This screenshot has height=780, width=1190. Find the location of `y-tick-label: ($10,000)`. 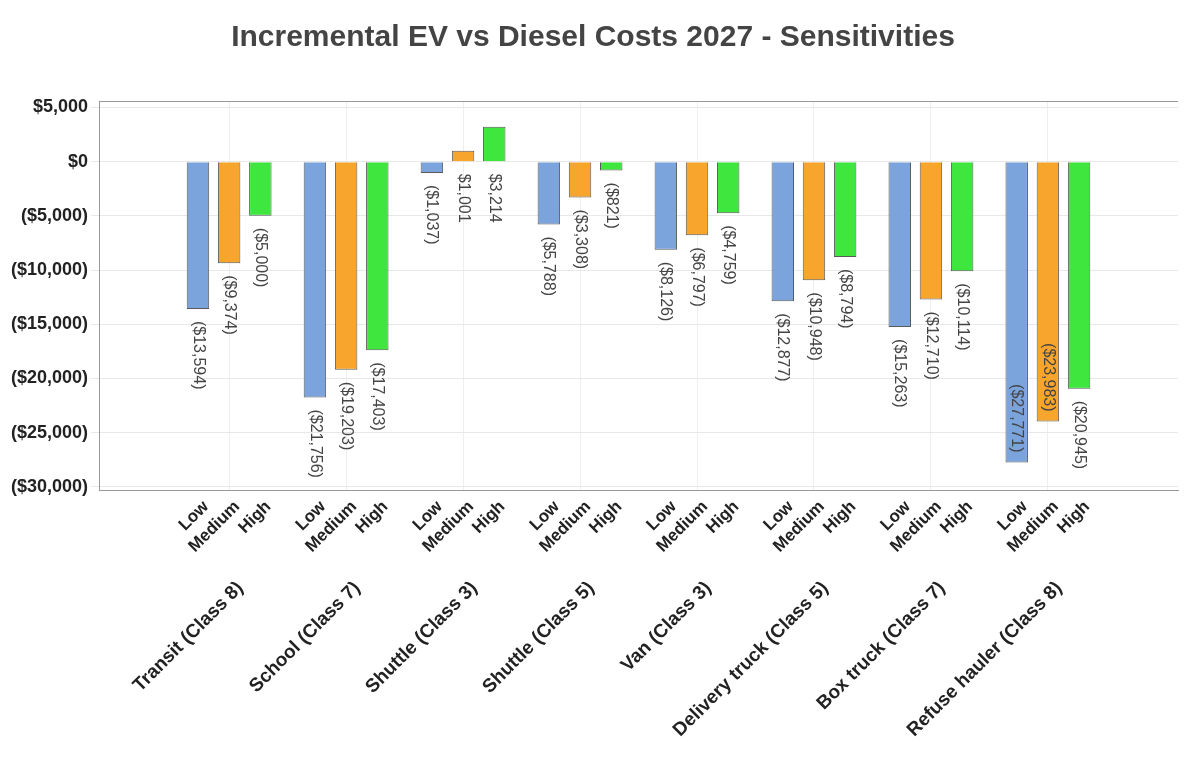

y-tick-label: ($10,000) is located at coordinates (49, 269).